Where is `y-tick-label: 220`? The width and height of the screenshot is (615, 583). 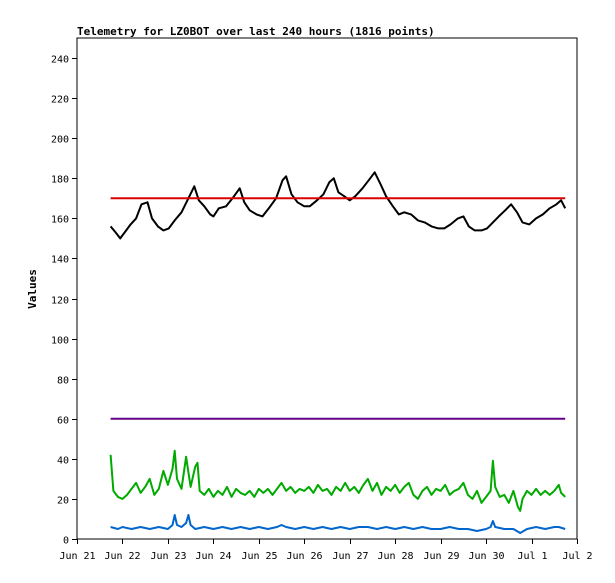
y-tick-label: 220 is located at coordinates (60, 100).